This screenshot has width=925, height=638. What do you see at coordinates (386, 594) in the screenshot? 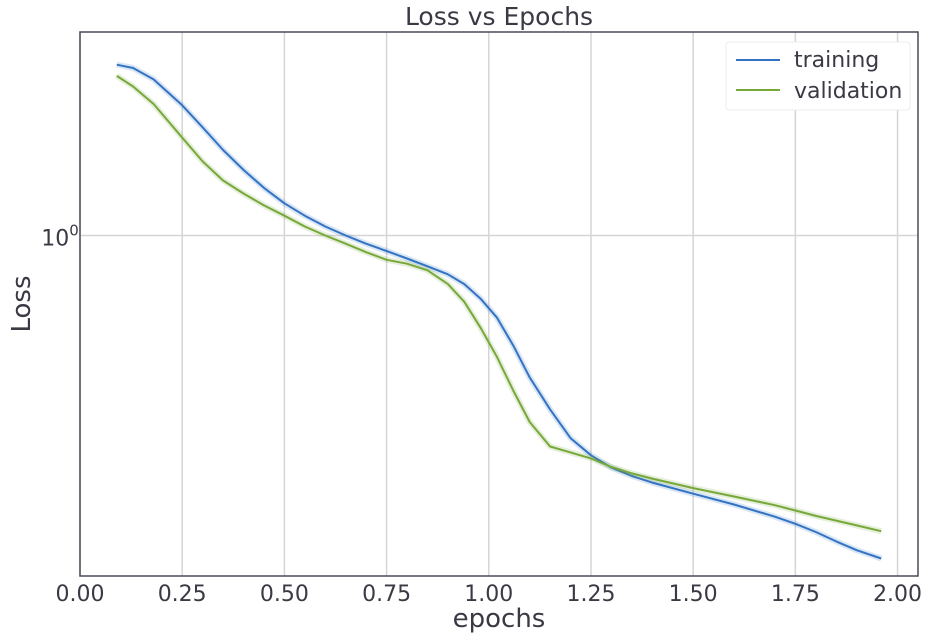
I see `x-tick-label: 0.75` at bounding box center [386, 594].